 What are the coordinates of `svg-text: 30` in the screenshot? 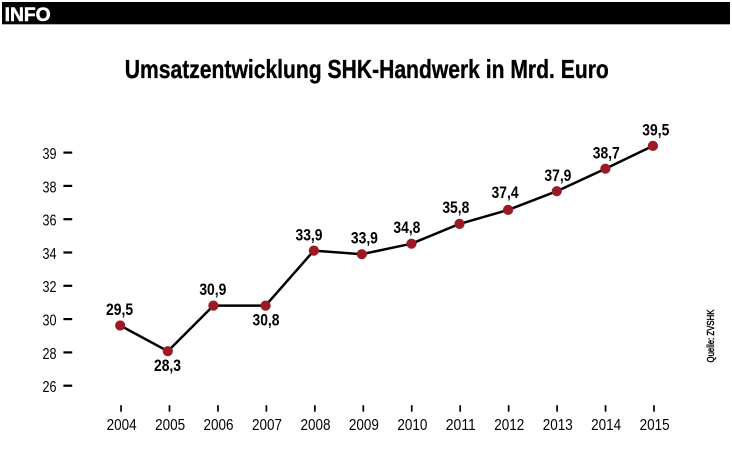 It's located at (50, 321).